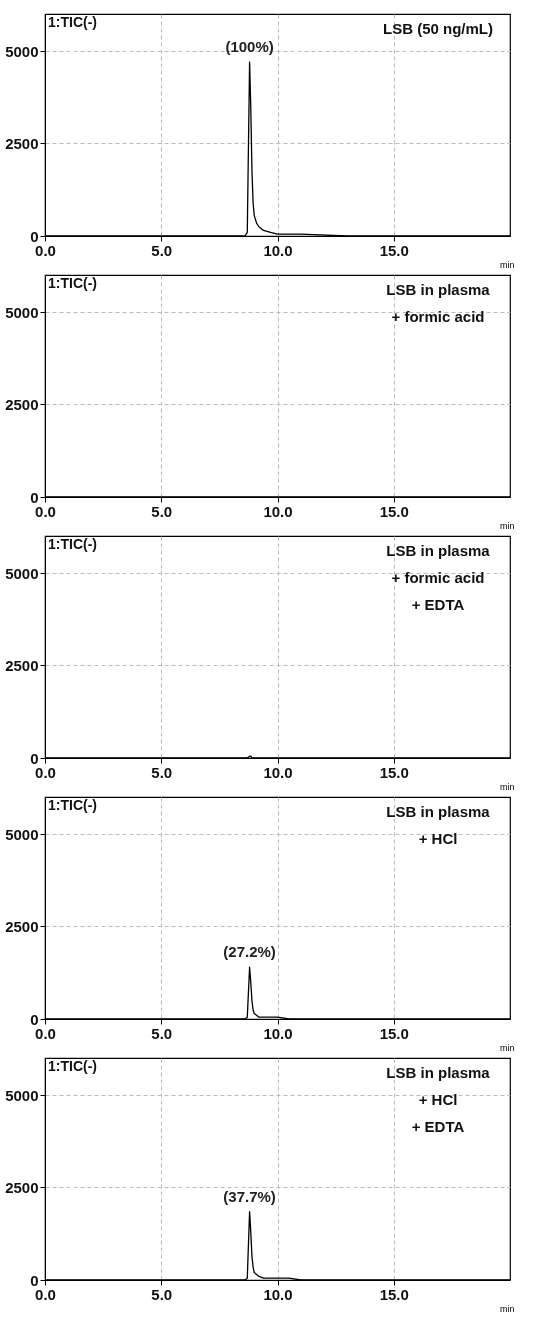 The width and height of the screenshot is (539, 1327). What do you see at coordinates (438, 577) in the screenshot?
I see `annotation: LSB in plasma + formic acid + EDTA` at bounding box center [438, 577].